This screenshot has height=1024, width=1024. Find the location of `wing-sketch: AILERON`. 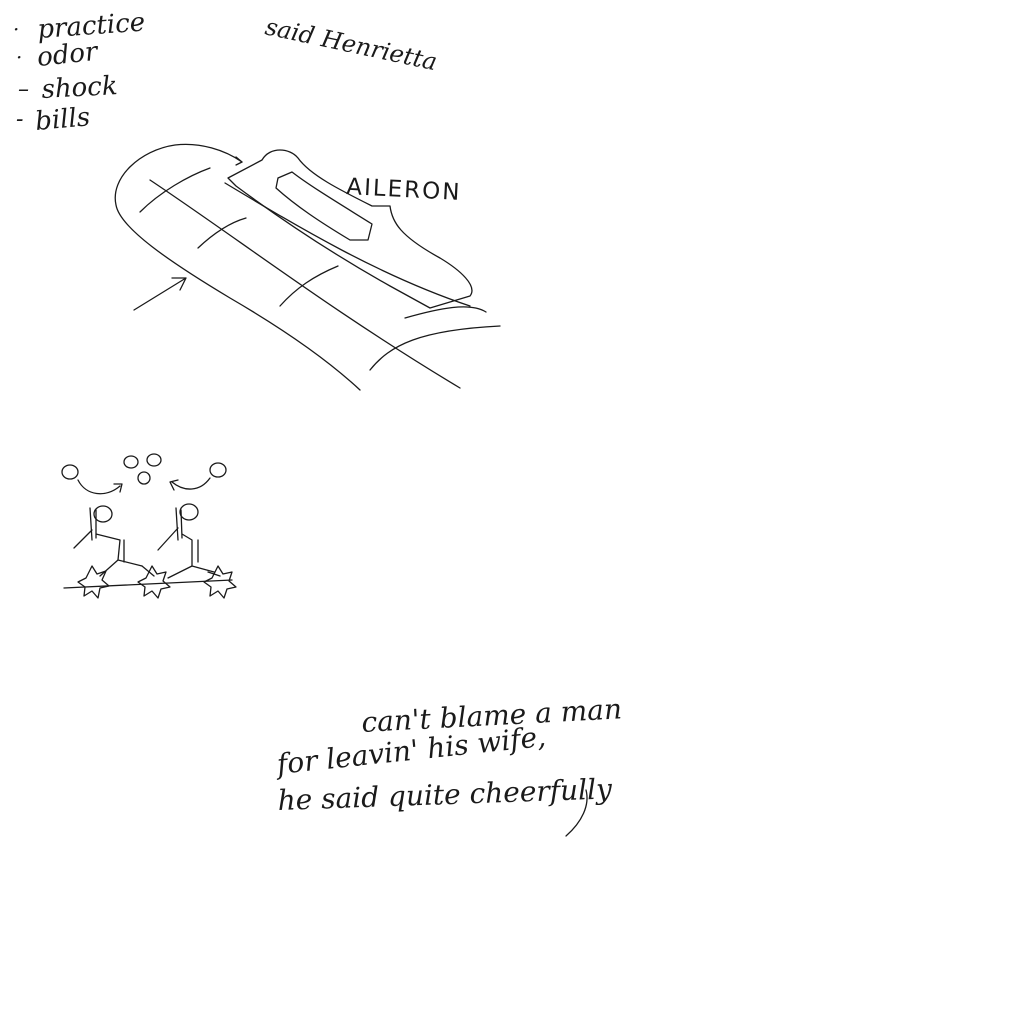

wing-sketch: AILERON is located at coordinates (307, 267).